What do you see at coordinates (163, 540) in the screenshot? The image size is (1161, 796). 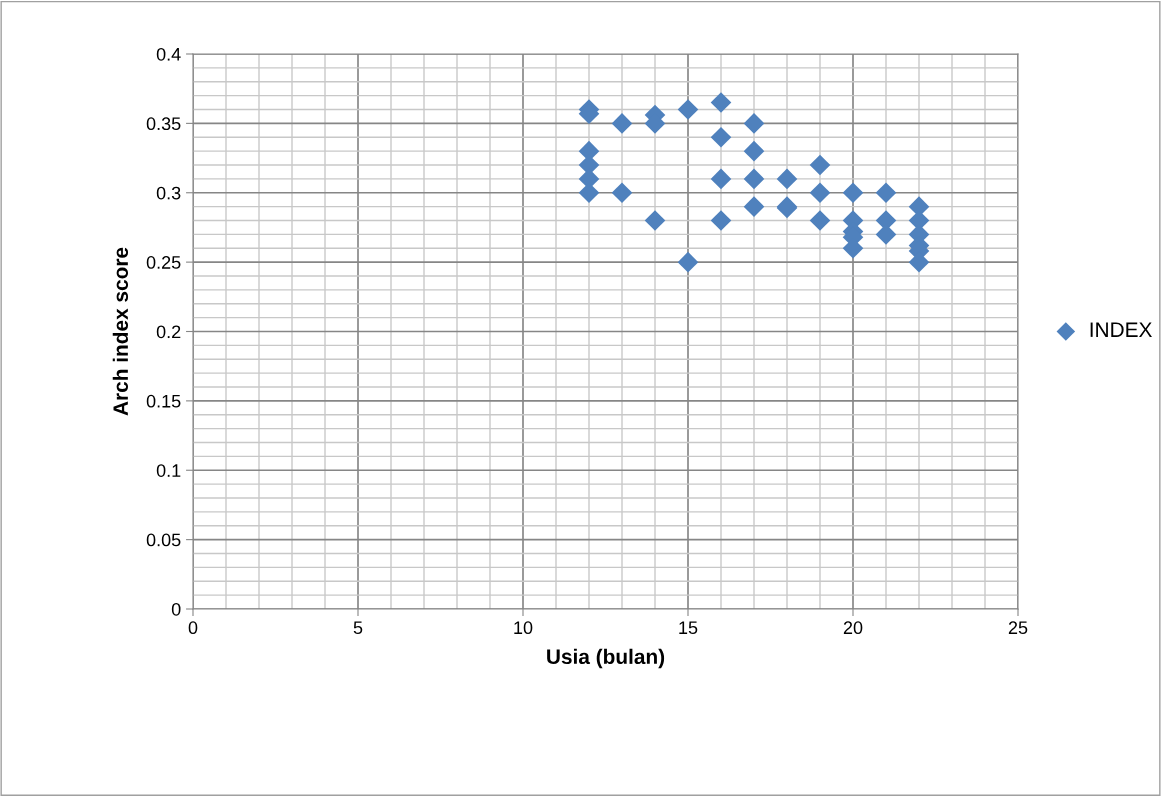 I see `y-tick-label: 0.05` at bounding box center [163, 540].